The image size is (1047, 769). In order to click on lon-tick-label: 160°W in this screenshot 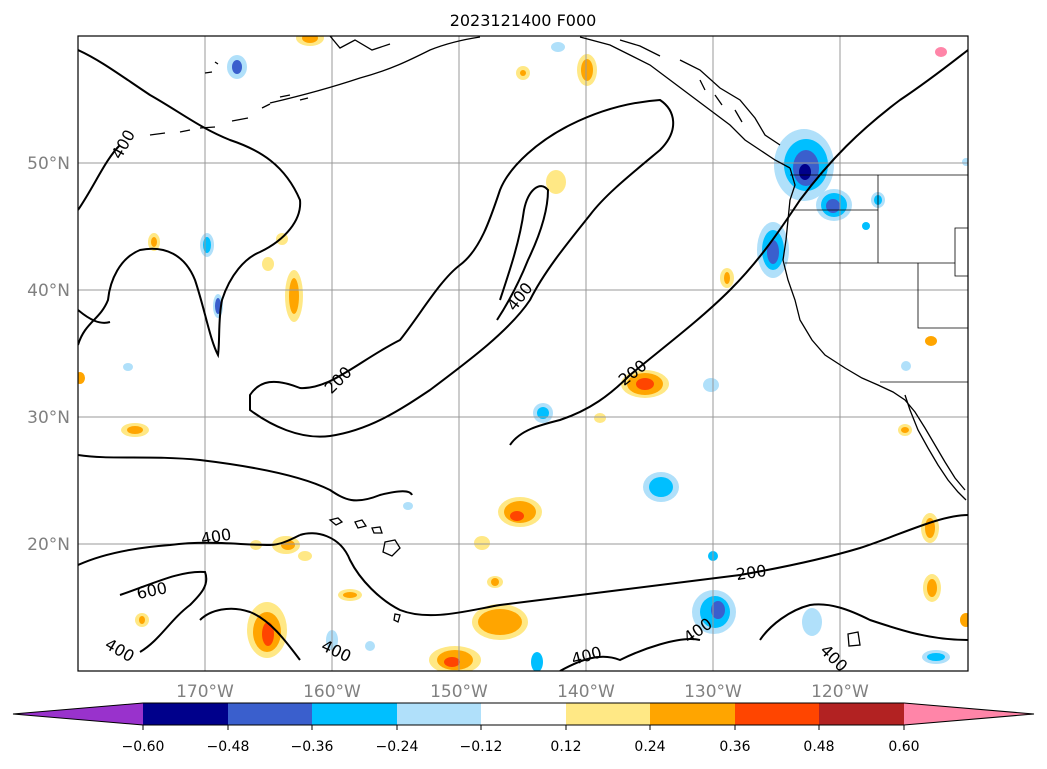, I will do `click(332, 692)`.